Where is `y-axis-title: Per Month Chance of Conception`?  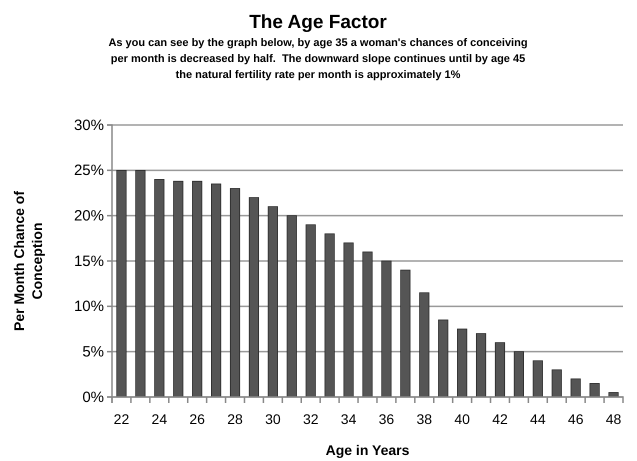
y-axis-title: Per Month Chance of Conception is located at coordinates (28, 261).